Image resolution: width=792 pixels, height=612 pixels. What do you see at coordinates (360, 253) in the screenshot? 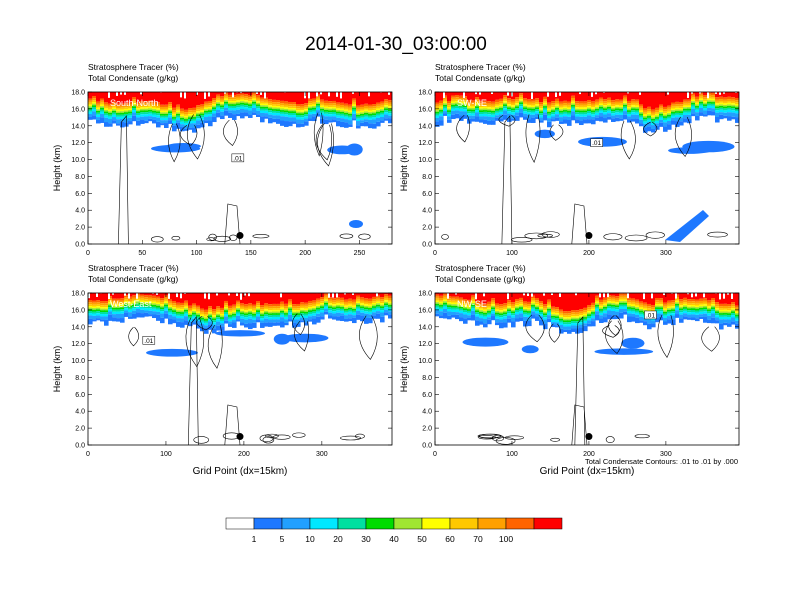
I see `x-tick-label: 250` at bounding box center [360, 253].